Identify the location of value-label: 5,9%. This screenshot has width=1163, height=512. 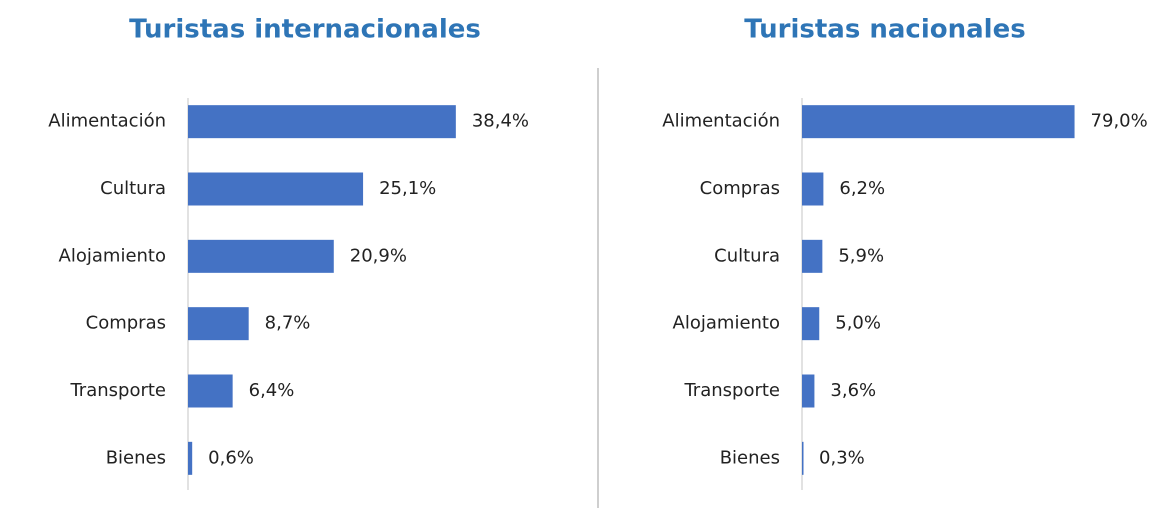
(861, 255).